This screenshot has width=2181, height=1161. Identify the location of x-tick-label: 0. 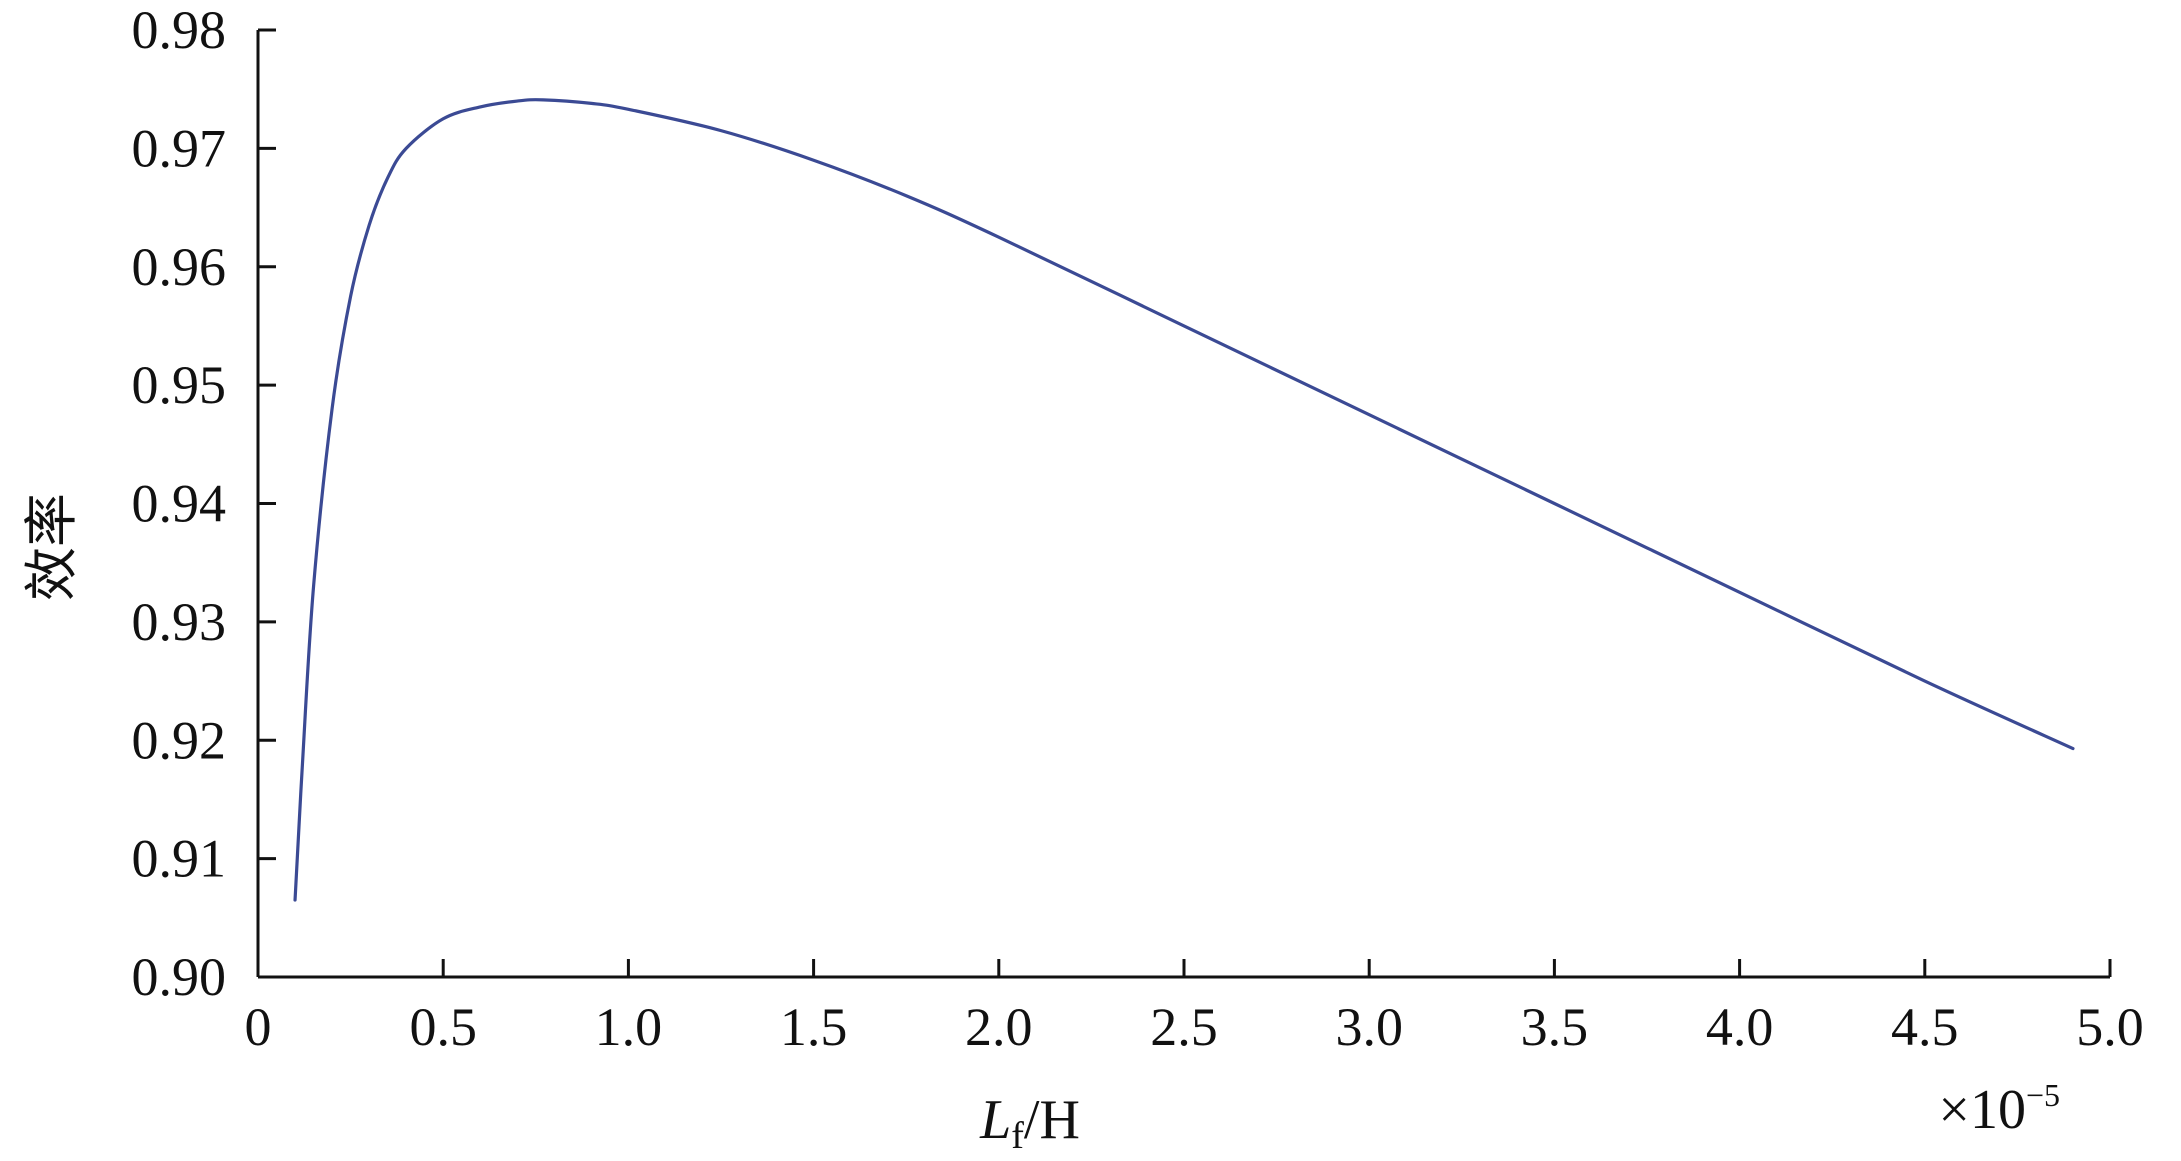
(258, 1027).